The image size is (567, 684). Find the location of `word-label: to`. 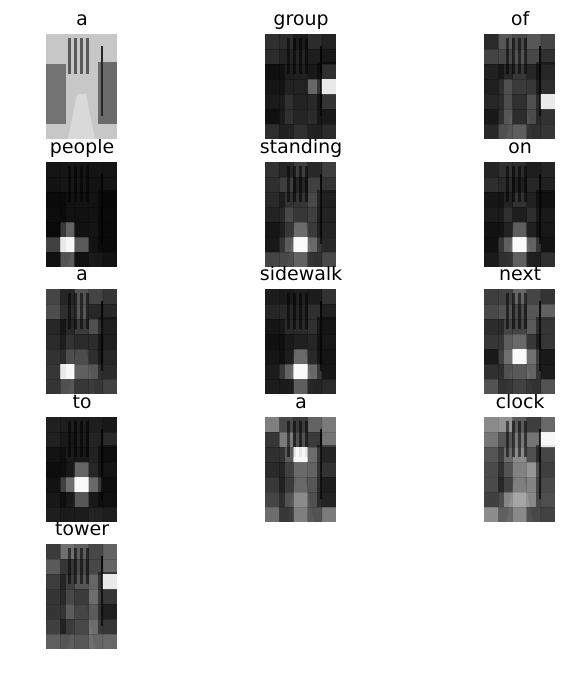

word-label: to is located at coordinates (82, 402).